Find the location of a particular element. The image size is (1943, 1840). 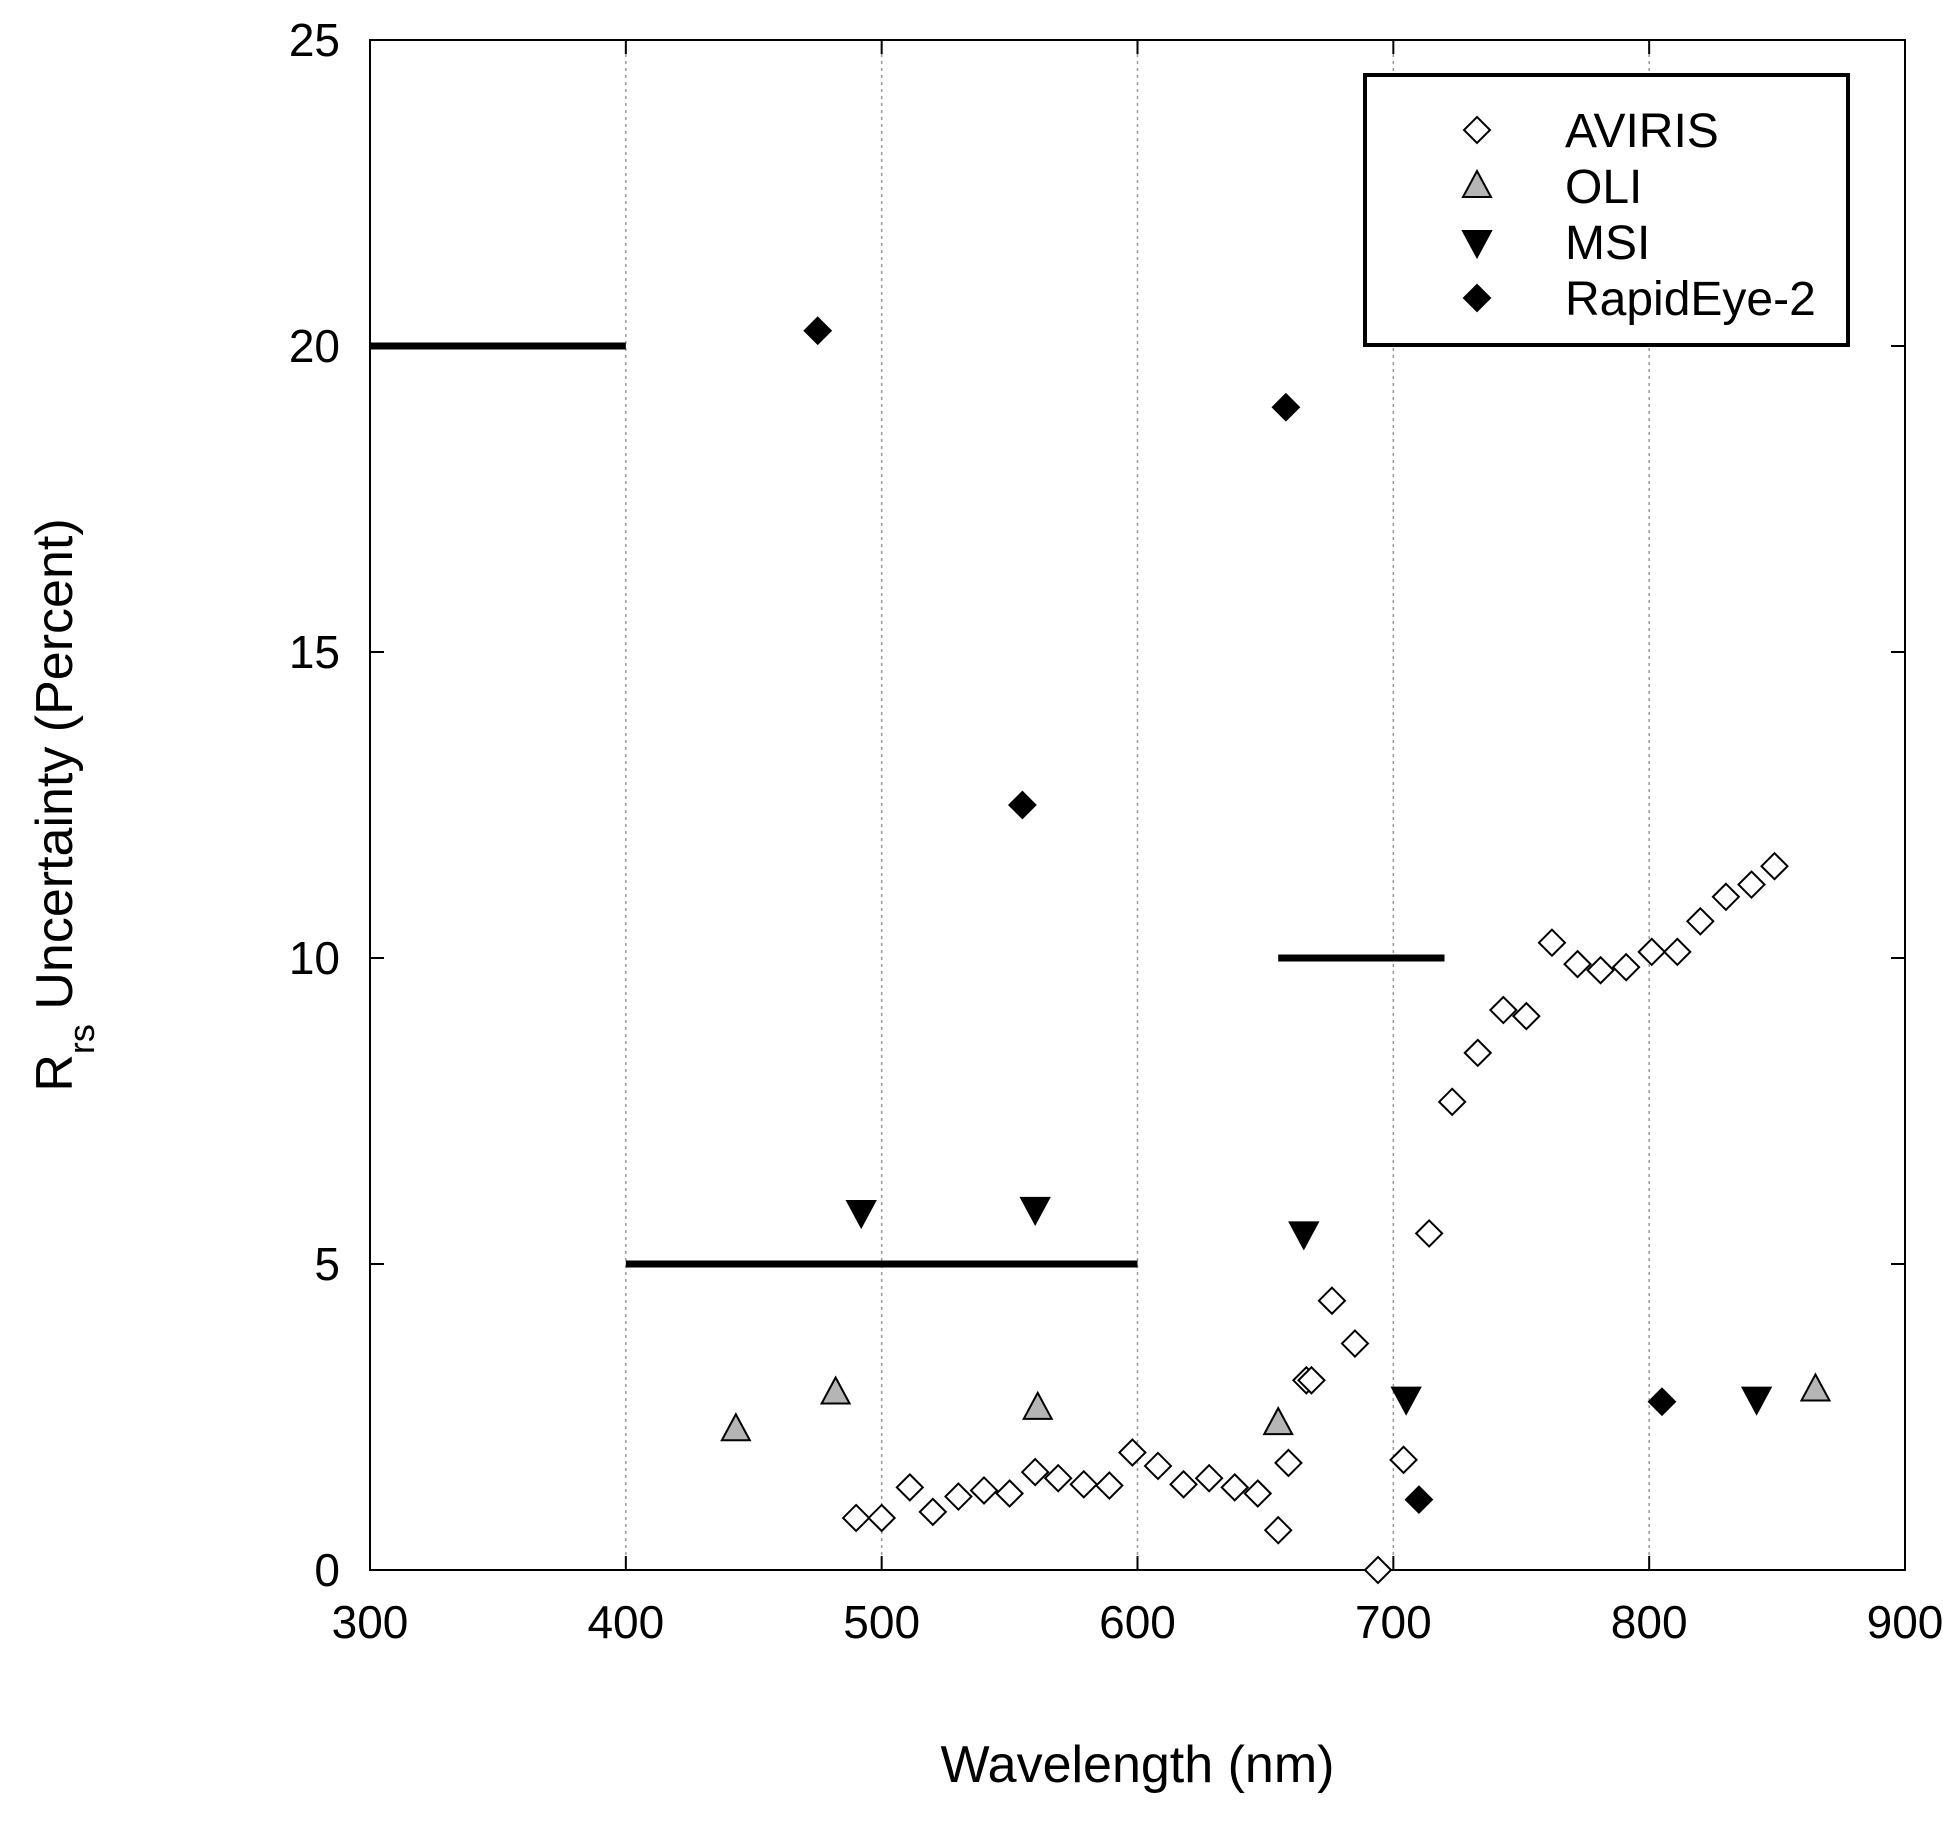

legend-marker-aviris is located at coordinates (1477, 130).